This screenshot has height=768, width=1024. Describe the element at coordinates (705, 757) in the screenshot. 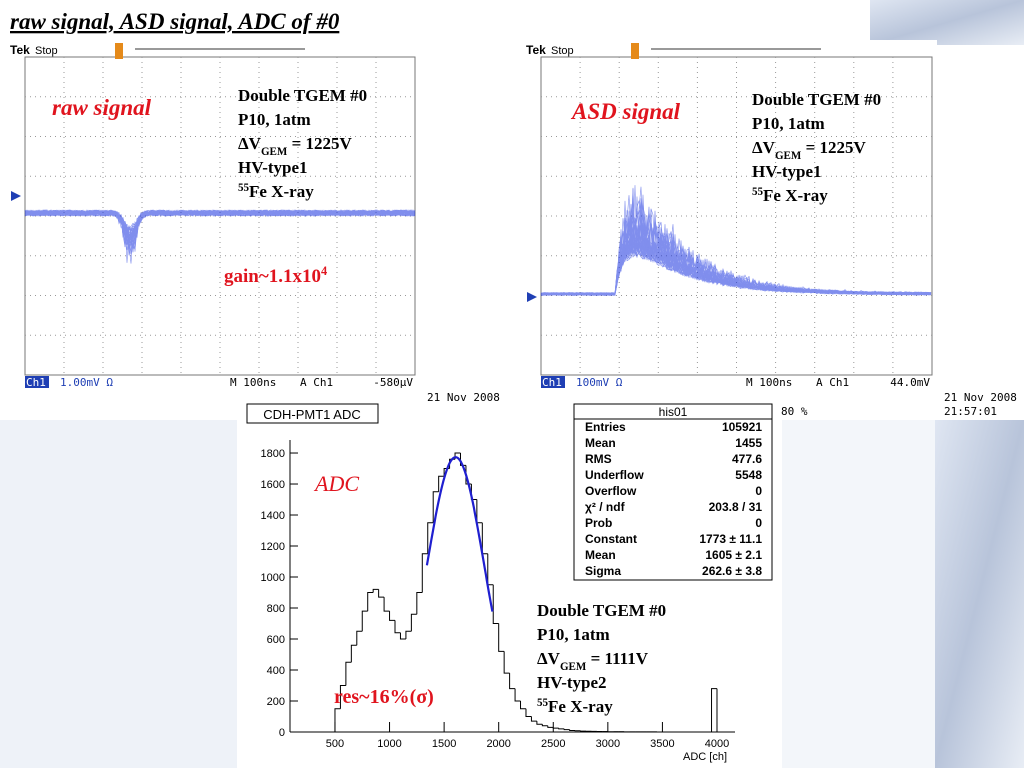

I see `x-axis-label: ADC [ch]` at that location.